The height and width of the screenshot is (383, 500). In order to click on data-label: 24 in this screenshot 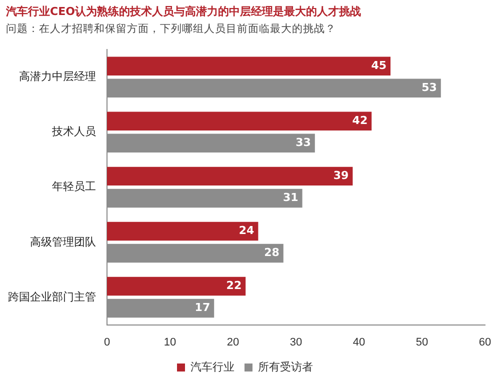, I will do `click(246, 231)`.